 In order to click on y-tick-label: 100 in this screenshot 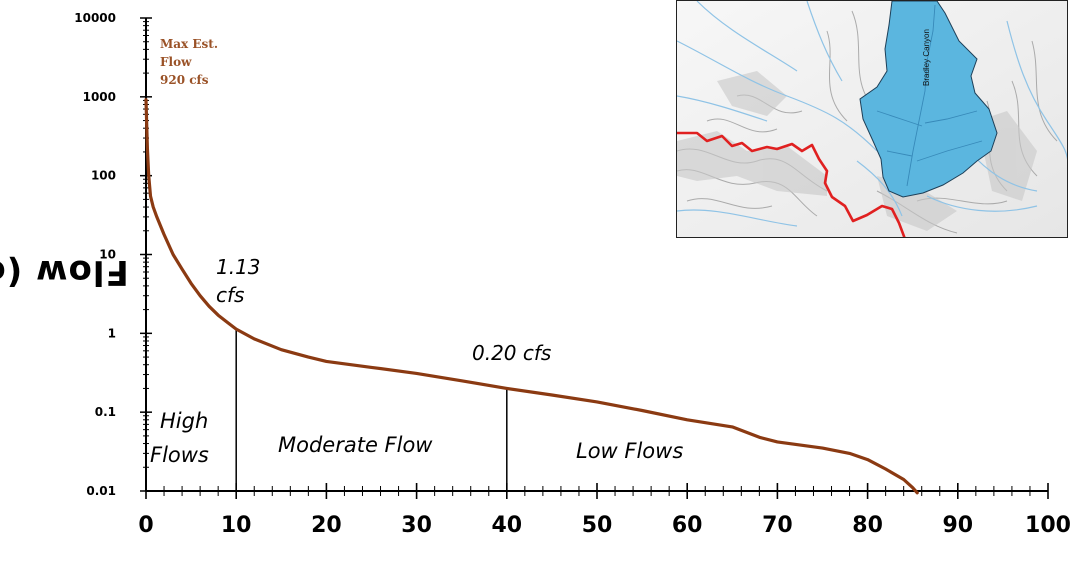, I will do `click(103, 176)`.